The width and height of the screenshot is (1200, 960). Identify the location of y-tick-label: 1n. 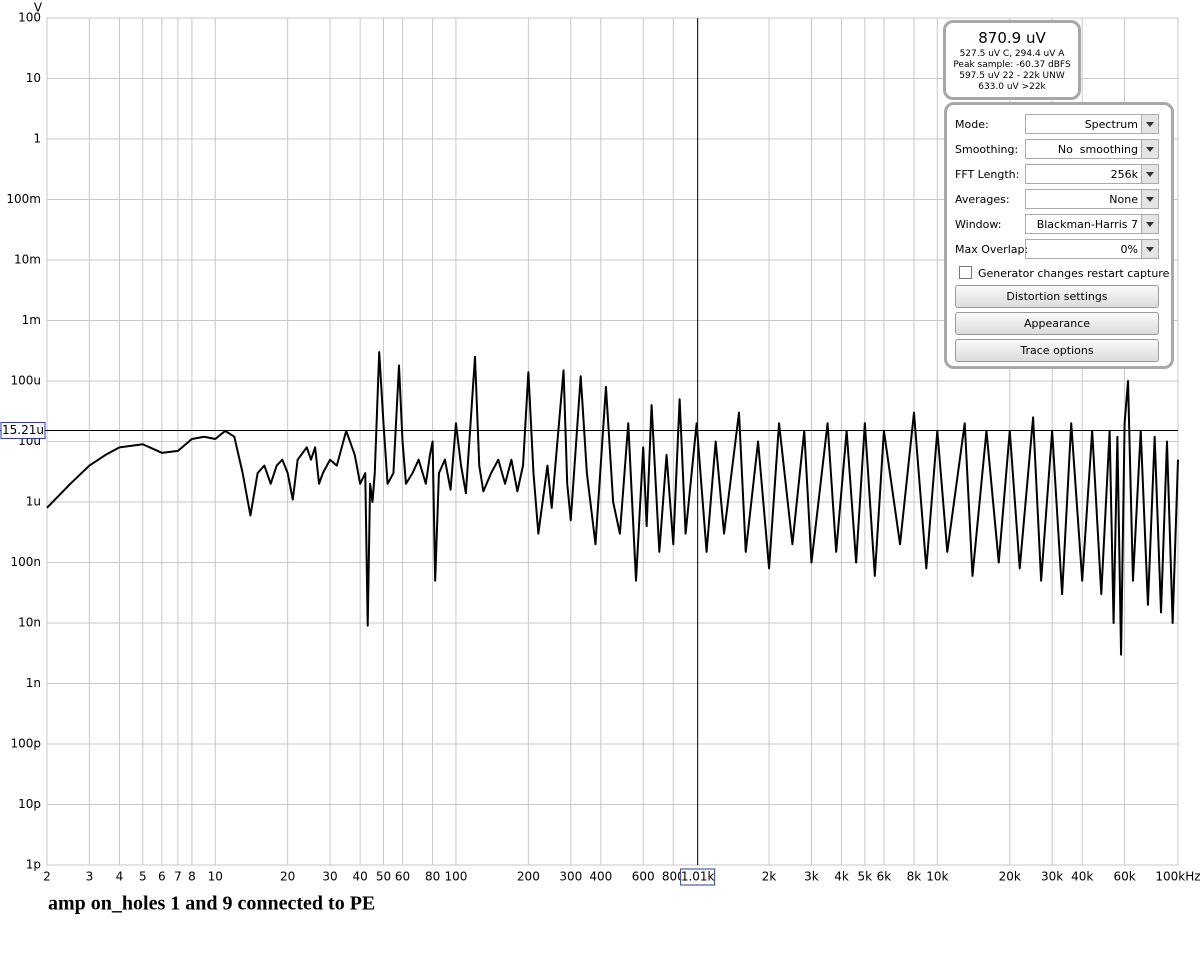
(33, 683).